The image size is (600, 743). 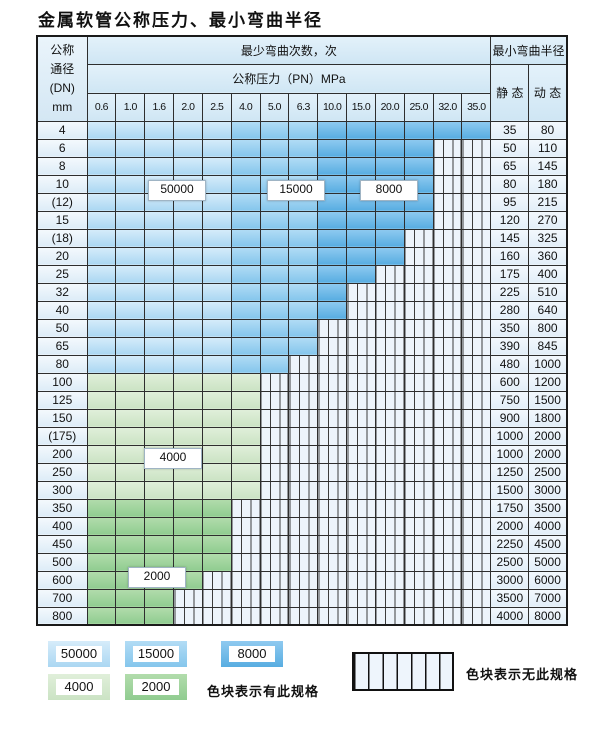 What do you see at coordinates (510, 310) in the screenshot?
I see `static-radius-value: 280` at bounding box center [510, 310].